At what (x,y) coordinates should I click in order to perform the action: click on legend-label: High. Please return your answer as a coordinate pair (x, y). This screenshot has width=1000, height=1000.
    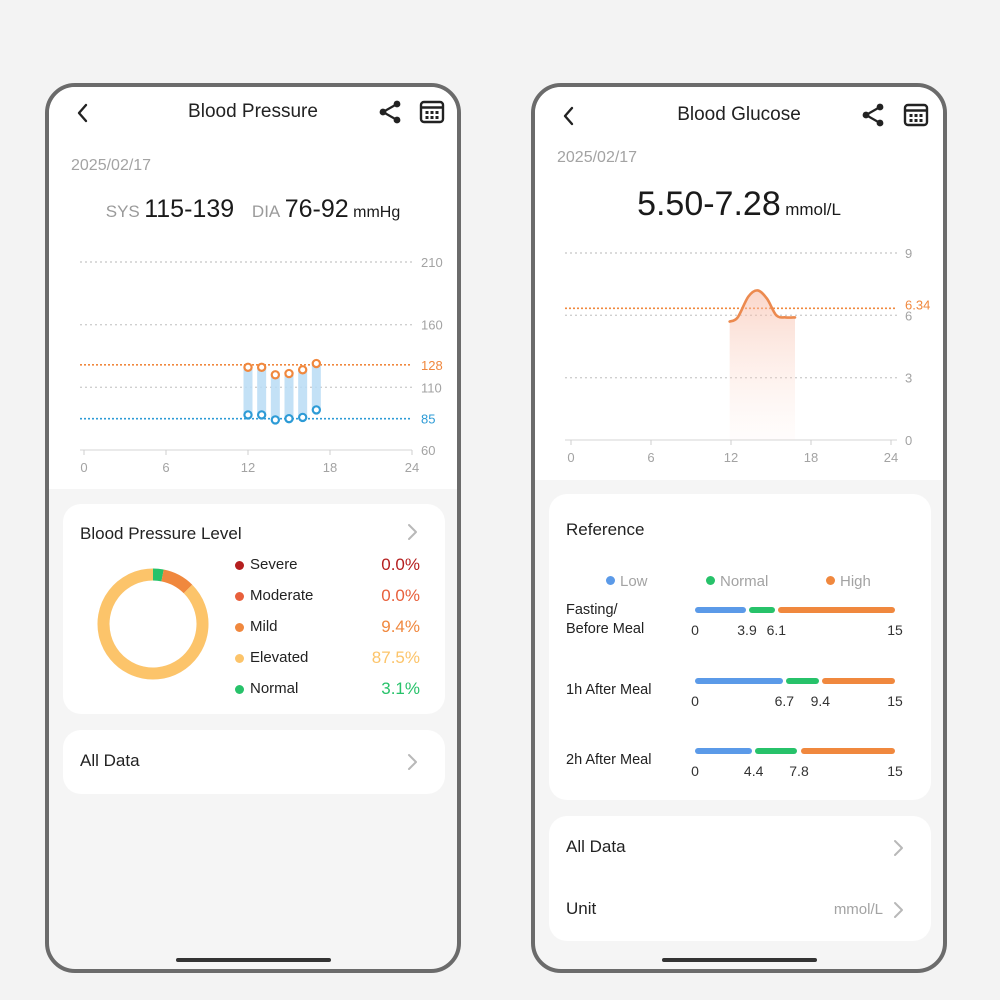
    Looking at the image, I should click on (855, 581).